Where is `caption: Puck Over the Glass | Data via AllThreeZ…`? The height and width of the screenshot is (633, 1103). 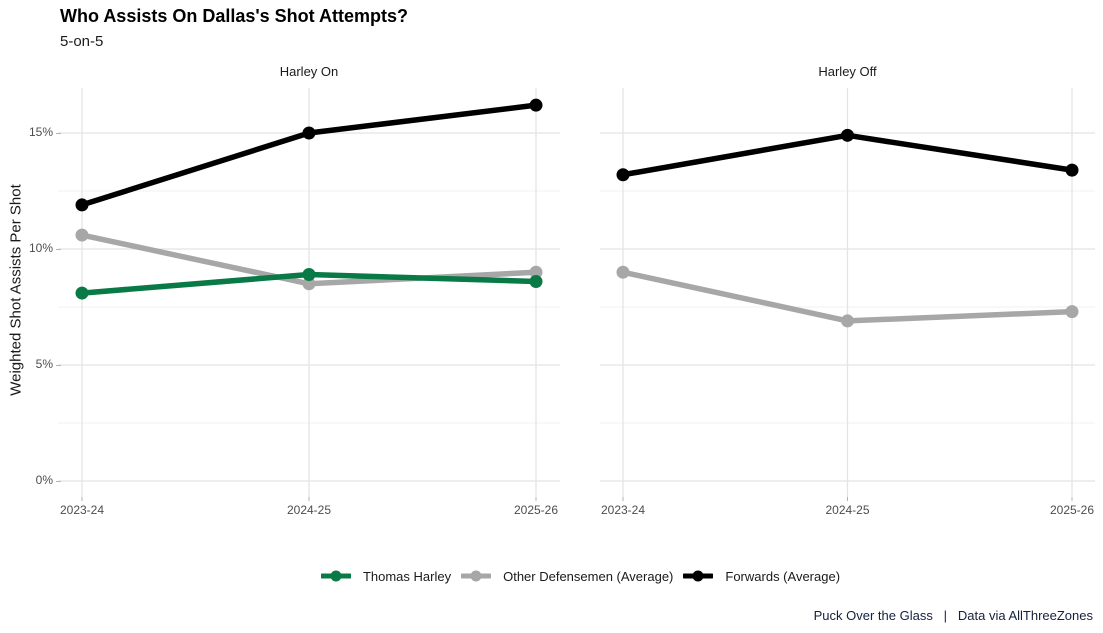 caption: Puck Over the Glass | Data via AllThreeZ… is located at coordinates (953, 615).